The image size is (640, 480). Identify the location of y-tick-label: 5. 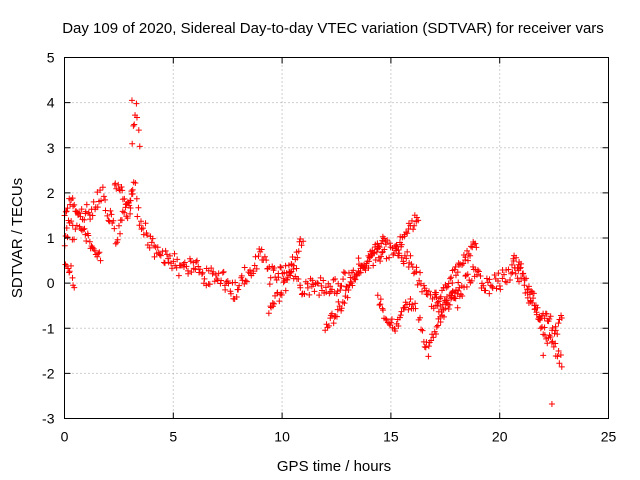
(51, 58).